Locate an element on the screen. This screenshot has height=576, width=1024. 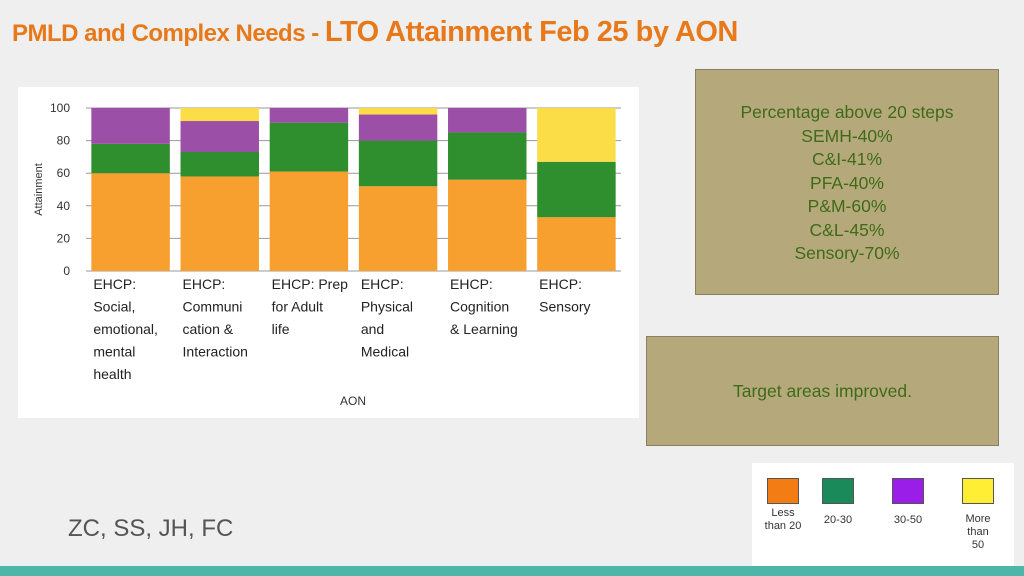
y-axis-label: Attainment is located at coordinates (39, 189).